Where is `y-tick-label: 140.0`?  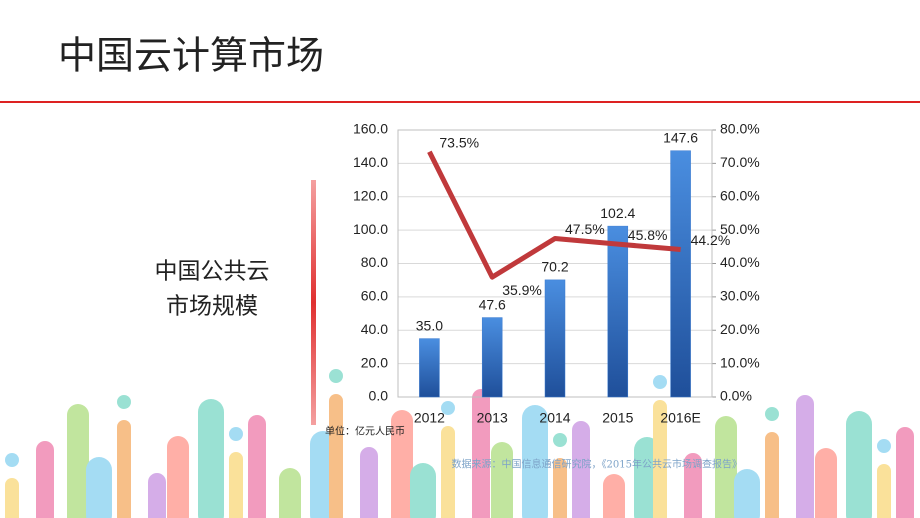 y-tick-label: 140.0 is located at coordinates (370, 162).